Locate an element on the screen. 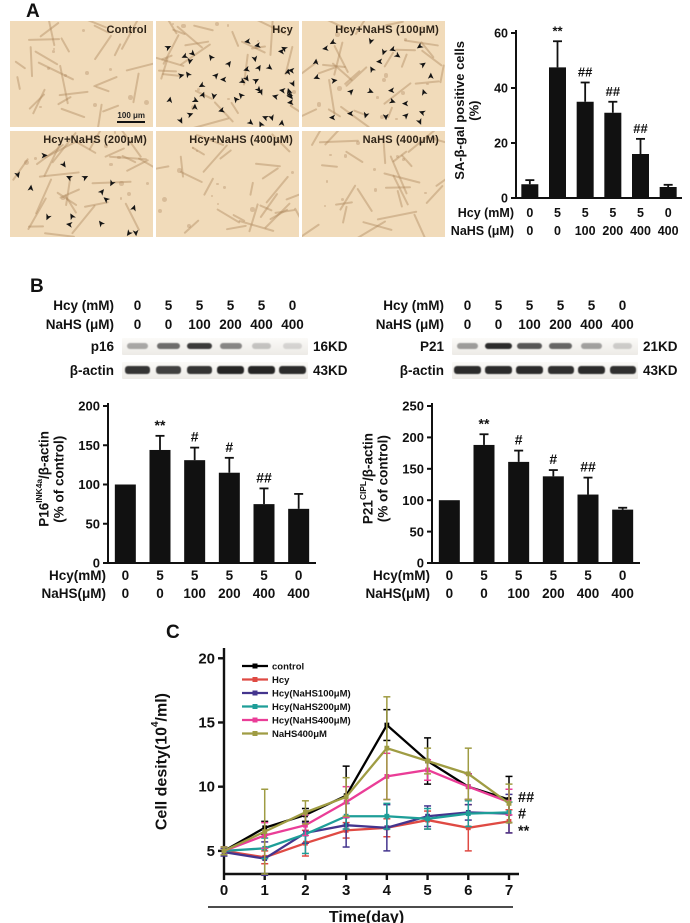 Image resolution: width=690 pixels, height=923 pixels. x-tick-label: 6 is located at coordinates (468, 890).